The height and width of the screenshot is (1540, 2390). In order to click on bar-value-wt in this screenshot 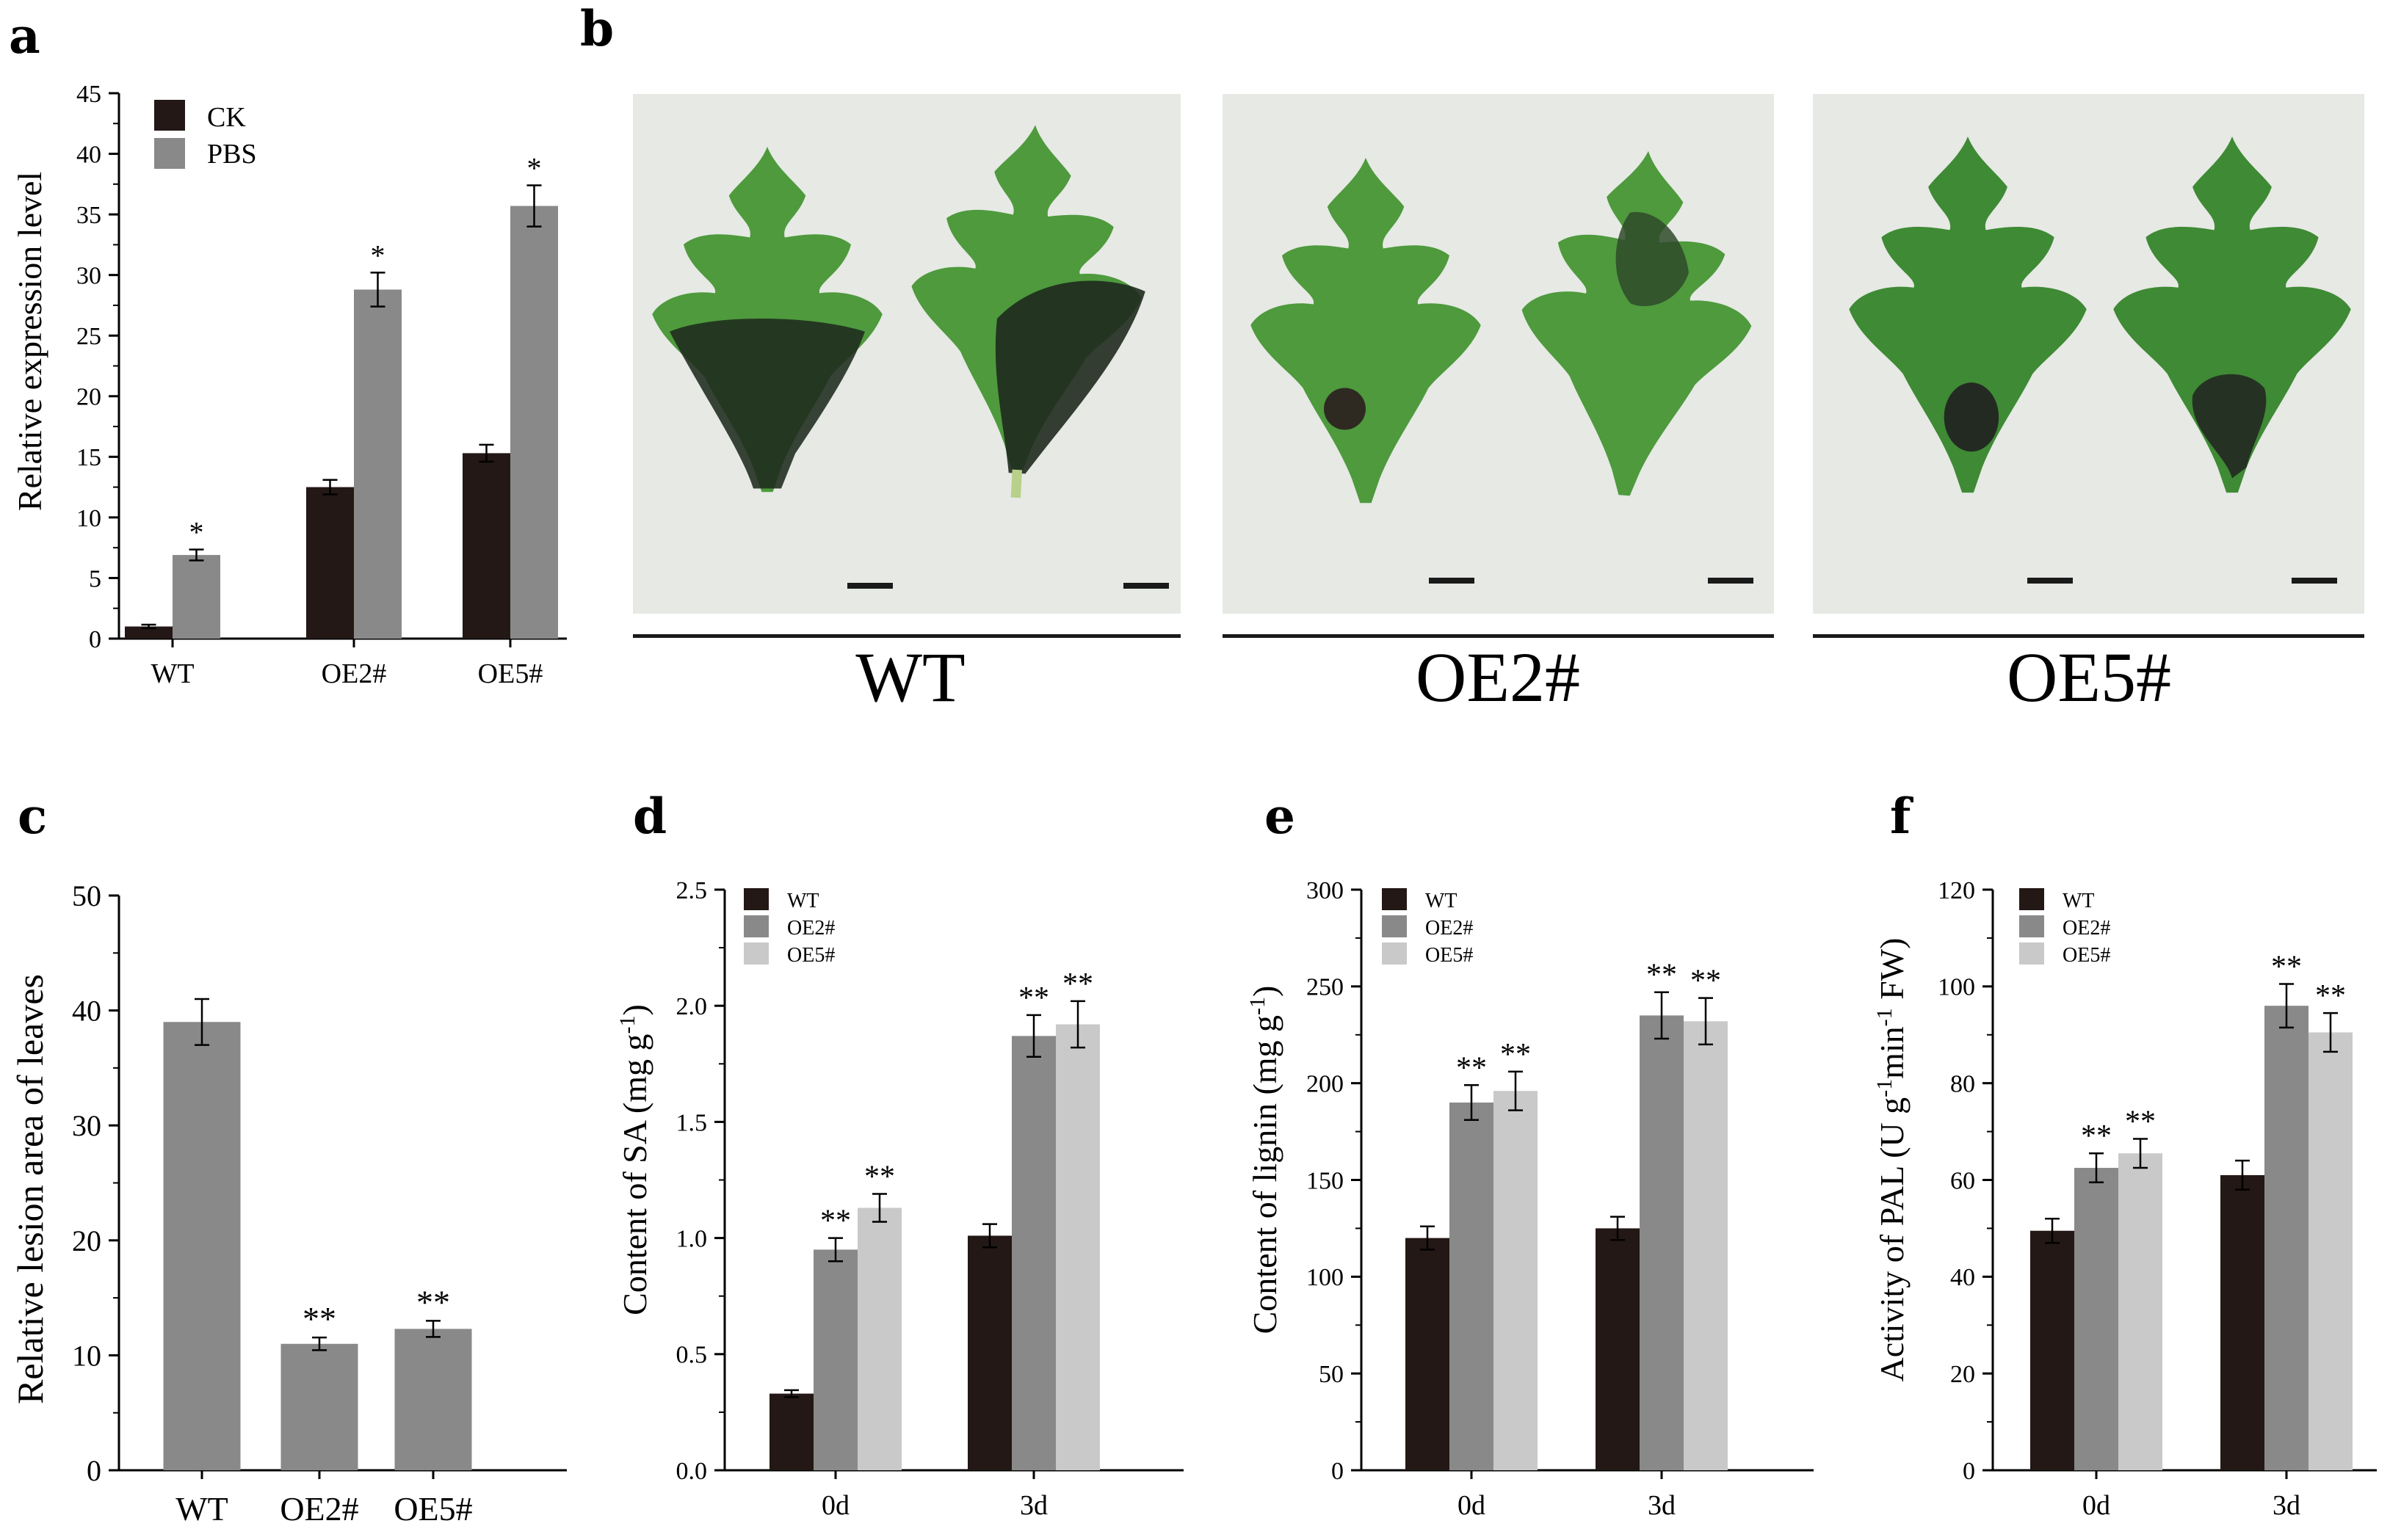, I will do `click(202, 1246)`.